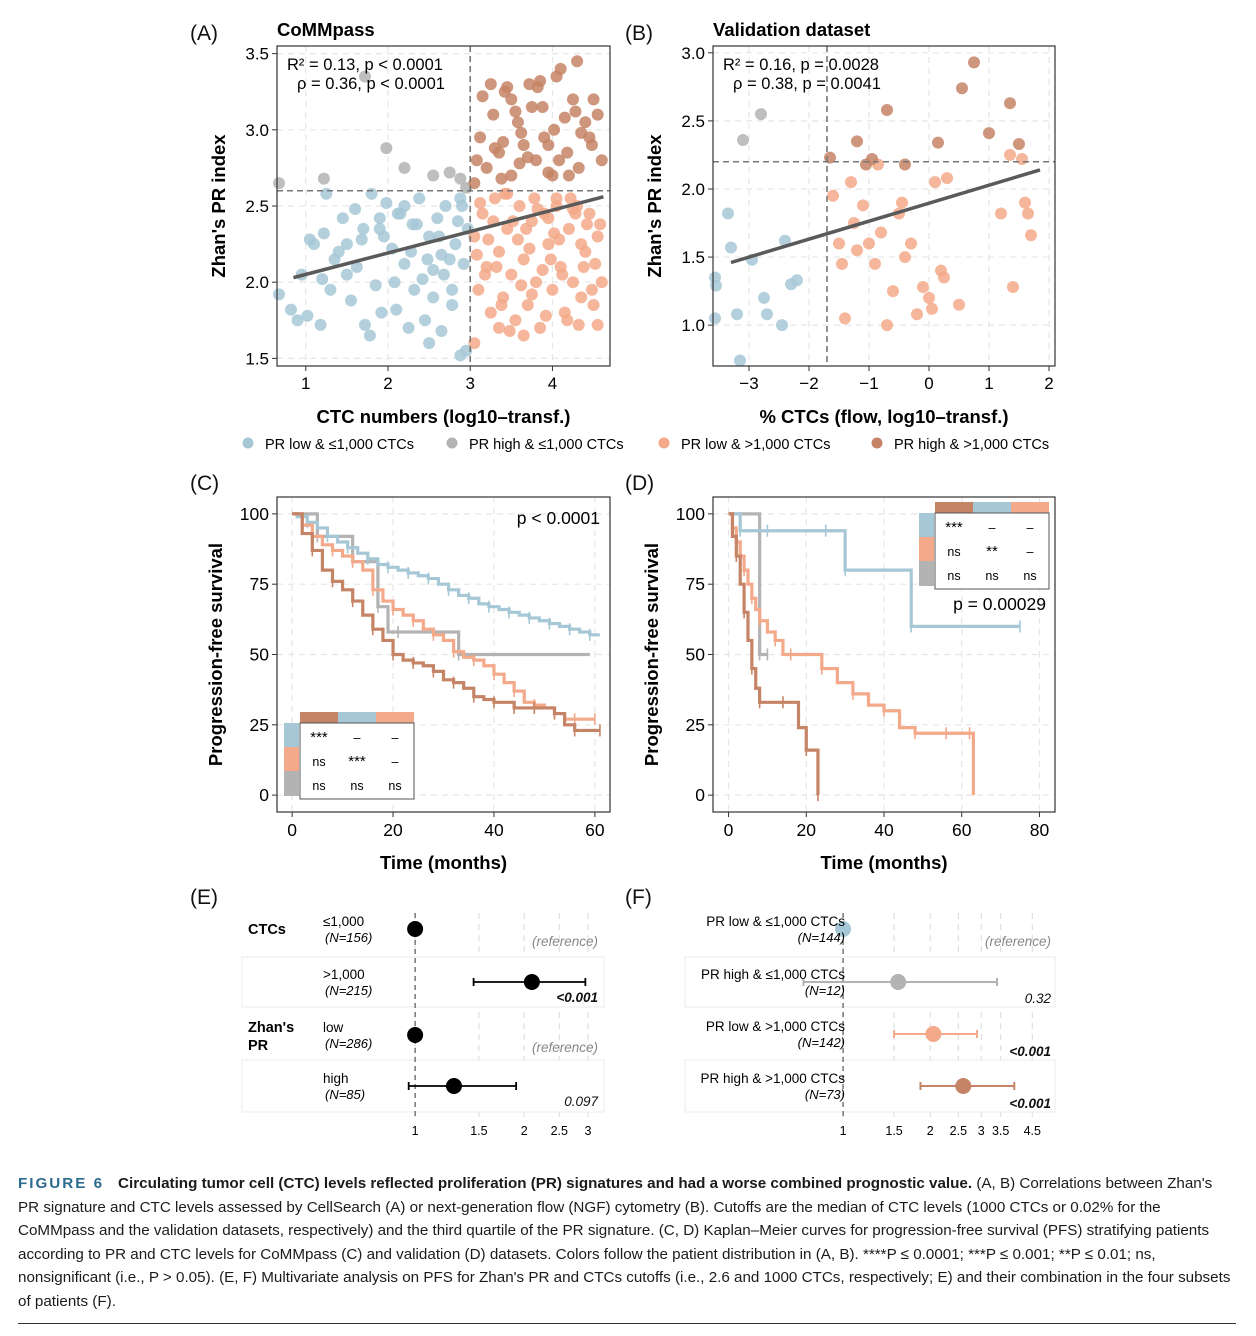  I want to click on y-tick-label: 2.0, so click(693, 189).